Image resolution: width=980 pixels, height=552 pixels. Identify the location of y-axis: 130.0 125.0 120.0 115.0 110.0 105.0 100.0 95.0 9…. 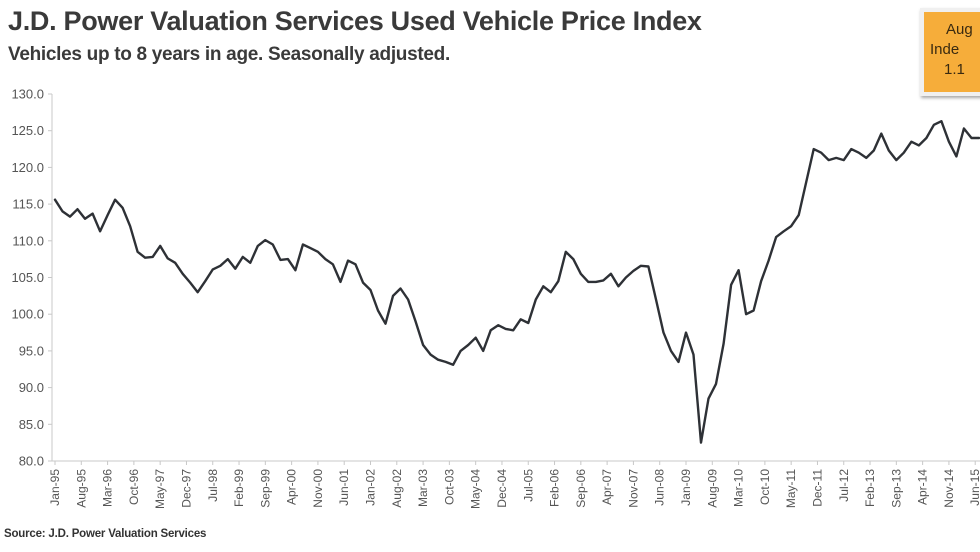
(32, 278).